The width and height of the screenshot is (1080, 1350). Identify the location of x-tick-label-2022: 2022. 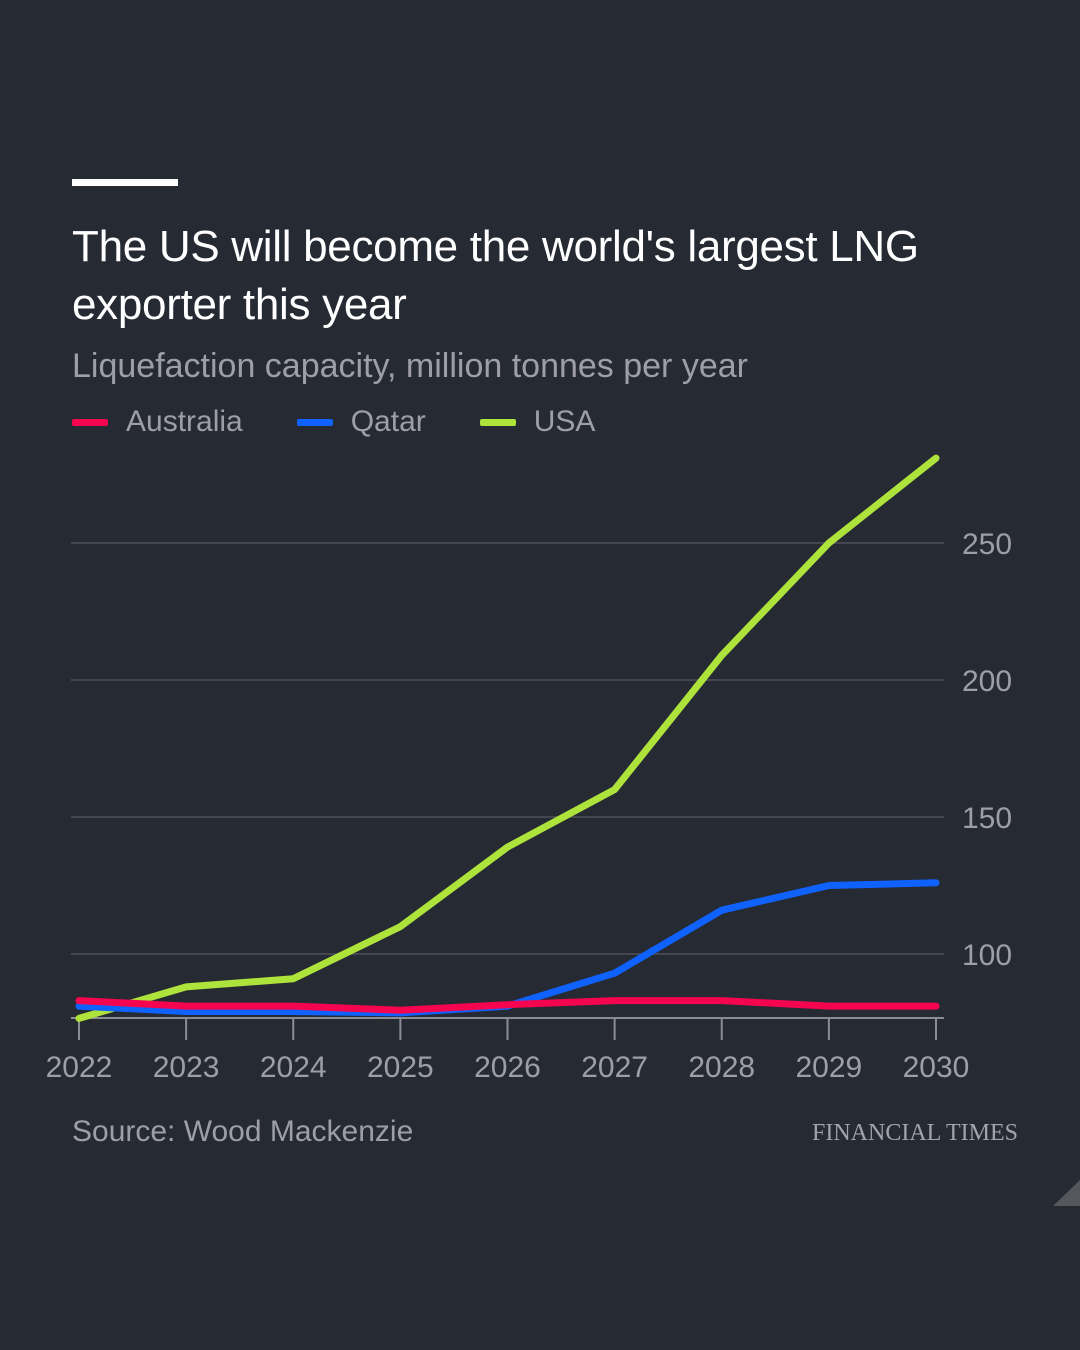
(79, 1067).